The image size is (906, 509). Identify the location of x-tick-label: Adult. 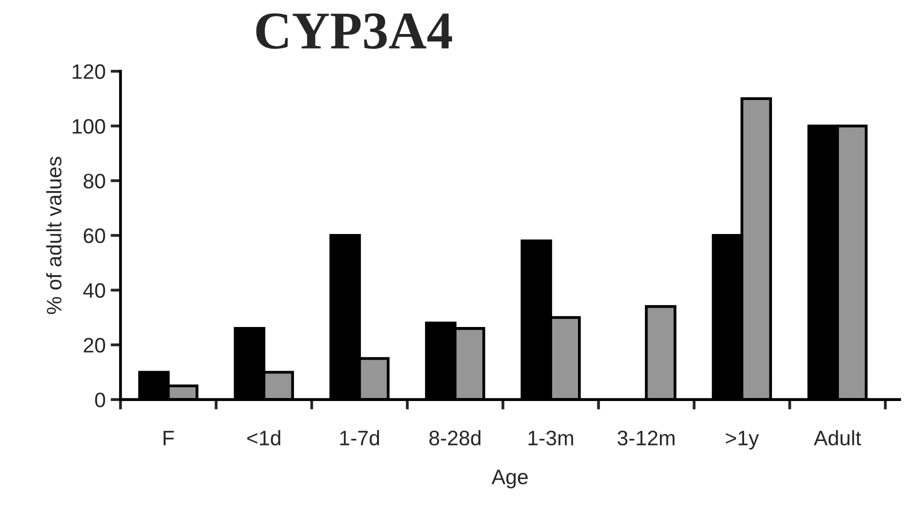
(838, 438).